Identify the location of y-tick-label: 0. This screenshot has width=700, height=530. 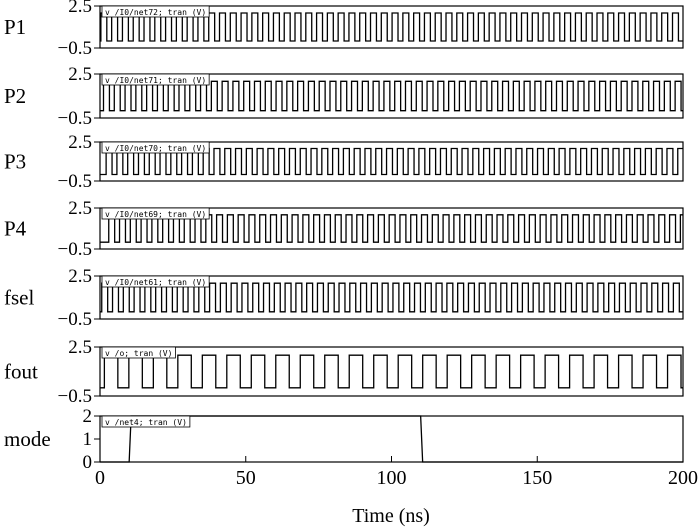
(88, 462).